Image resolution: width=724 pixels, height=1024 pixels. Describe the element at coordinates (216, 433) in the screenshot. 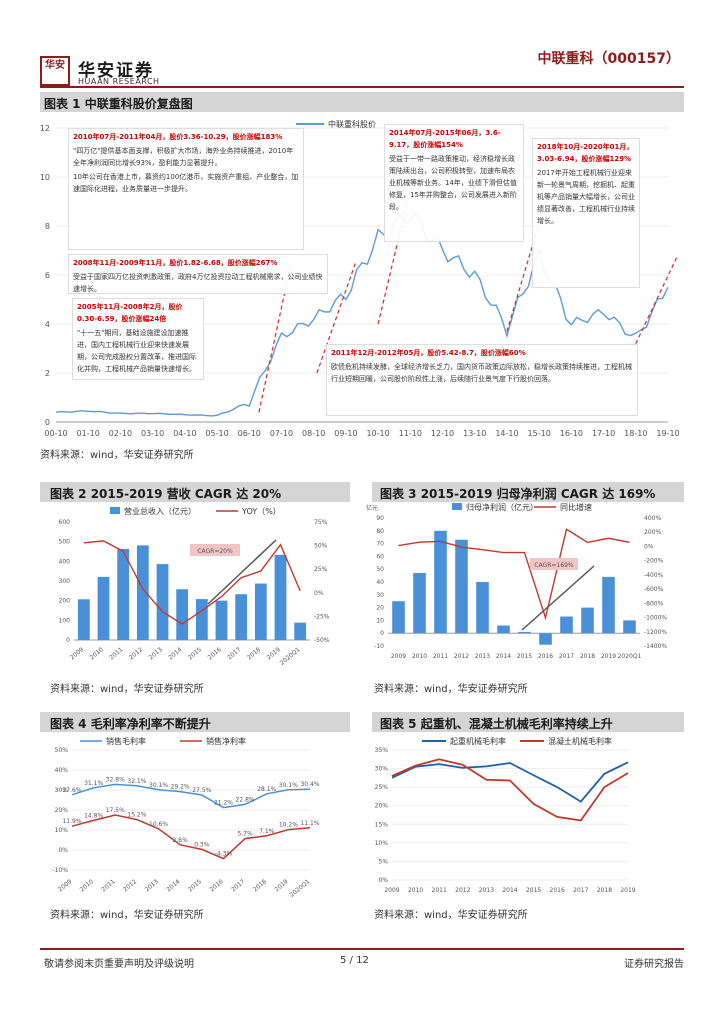

I see `x-tick-label: 05-10` at that location.